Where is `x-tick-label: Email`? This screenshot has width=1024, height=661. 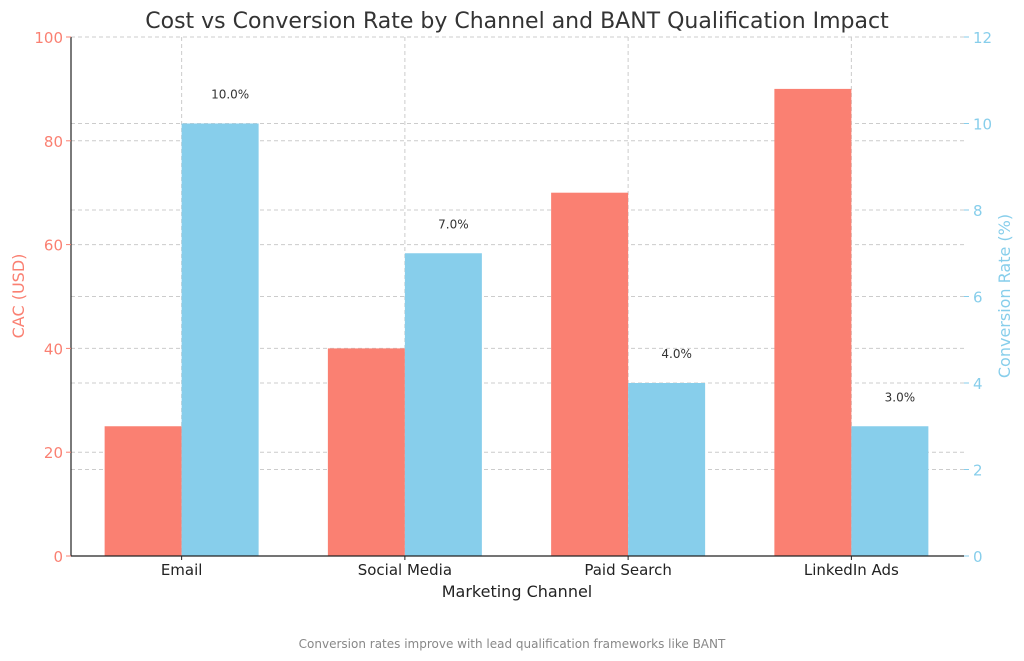
x-tick-label: Email is located at coordinates (182, 570).